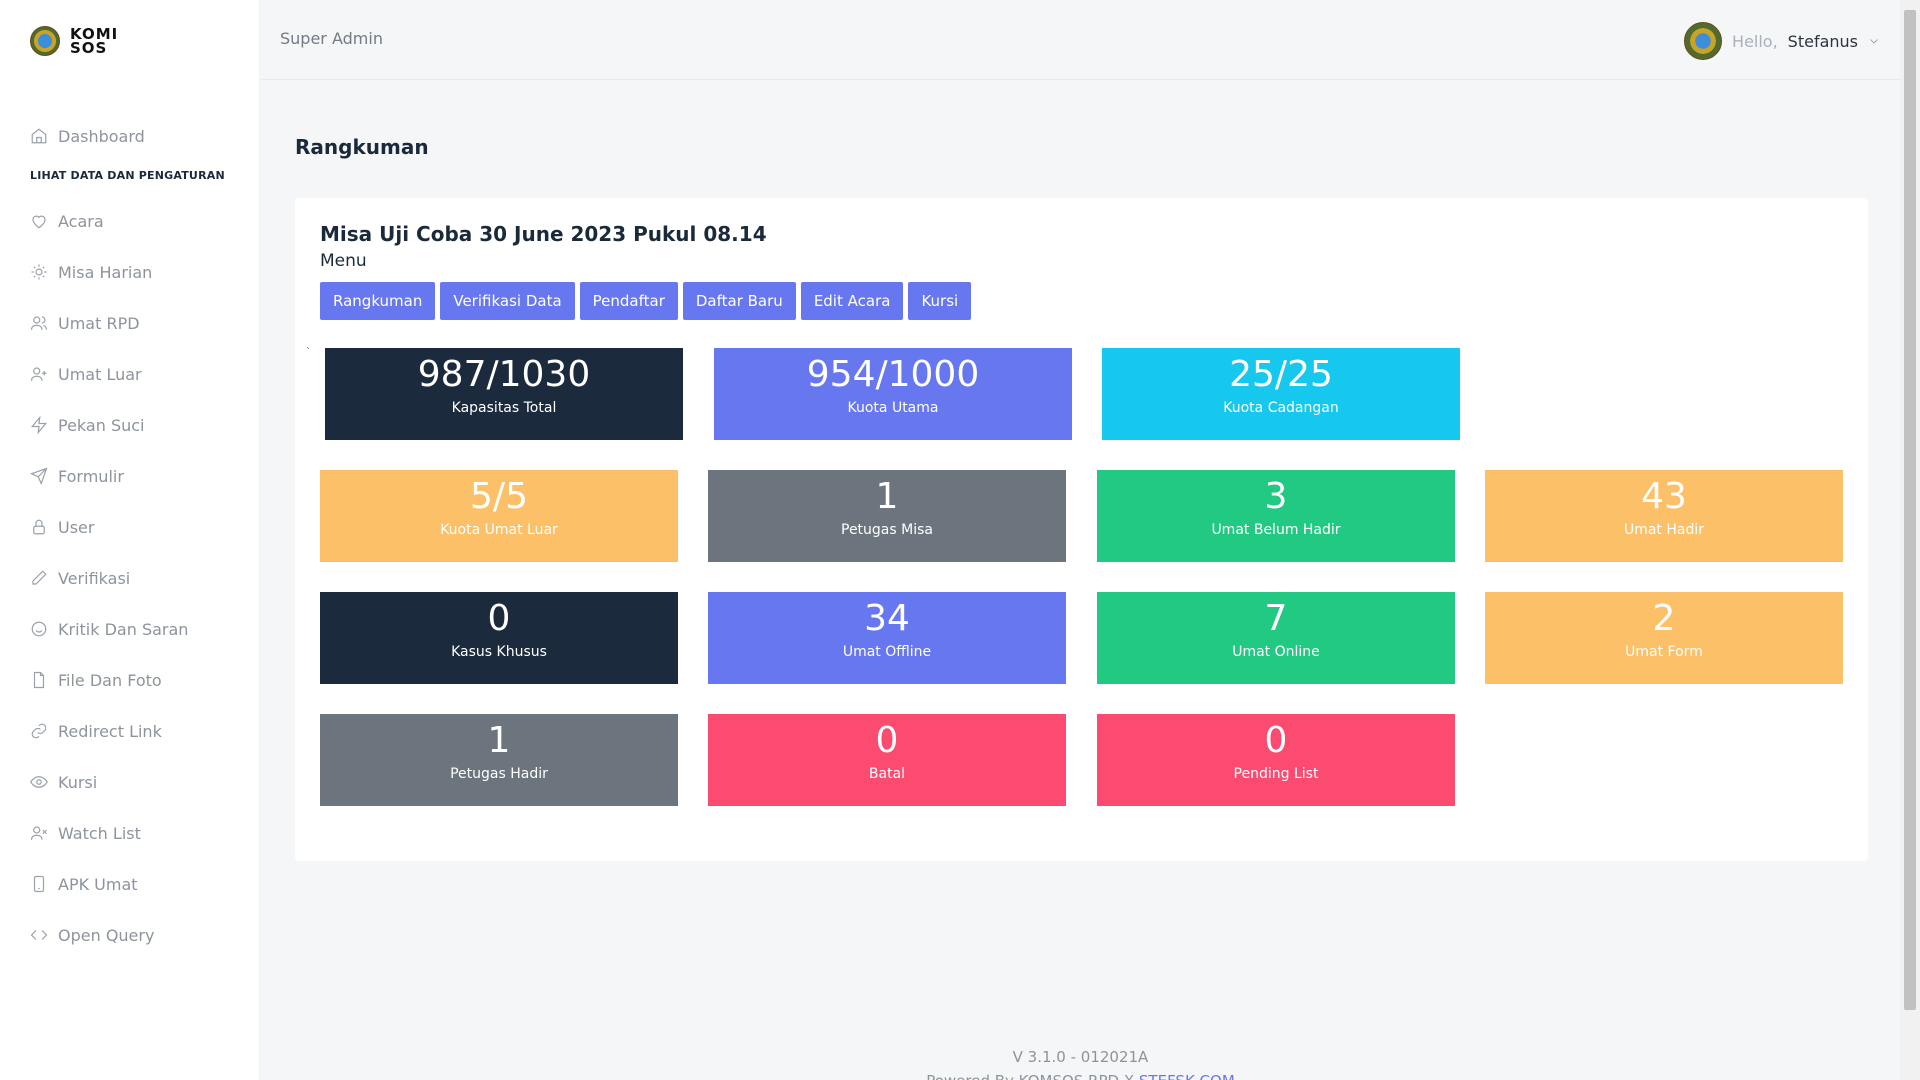 The height and width of the screenshot is (1080, 1920). I want to click on sidebar-item-acara: Acara, so click(67, 221).